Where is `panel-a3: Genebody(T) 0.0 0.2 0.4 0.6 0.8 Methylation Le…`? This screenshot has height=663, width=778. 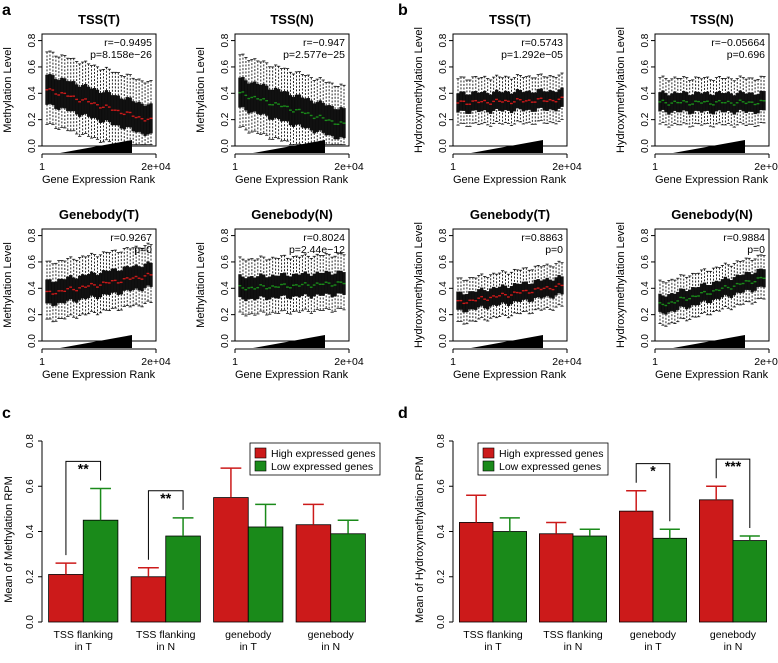
panel-a3: Genebody(T) 0.0 0.2 0.4 0.6 0.8 Methylation Le… is located at coordinates (86, 294).